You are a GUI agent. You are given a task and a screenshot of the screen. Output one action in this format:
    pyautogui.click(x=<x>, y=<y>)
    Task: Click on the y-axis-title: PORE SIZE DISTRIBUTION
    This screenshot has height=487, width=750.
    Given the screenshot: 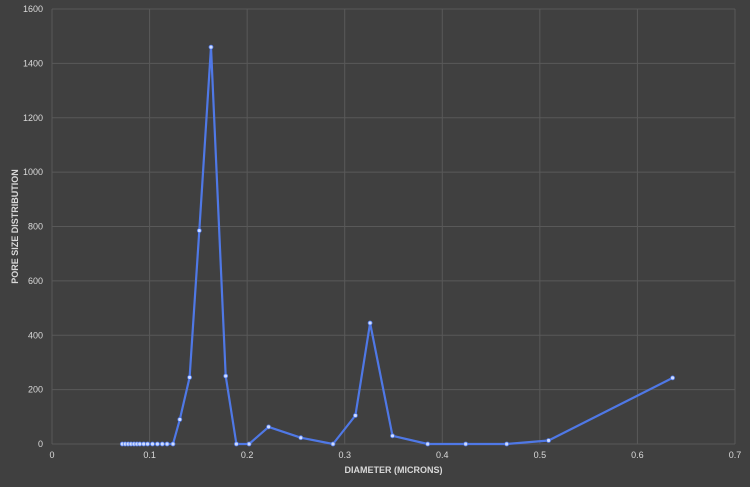 What is the action you would take?
    pyautogui.click(x=15, y=226)
    